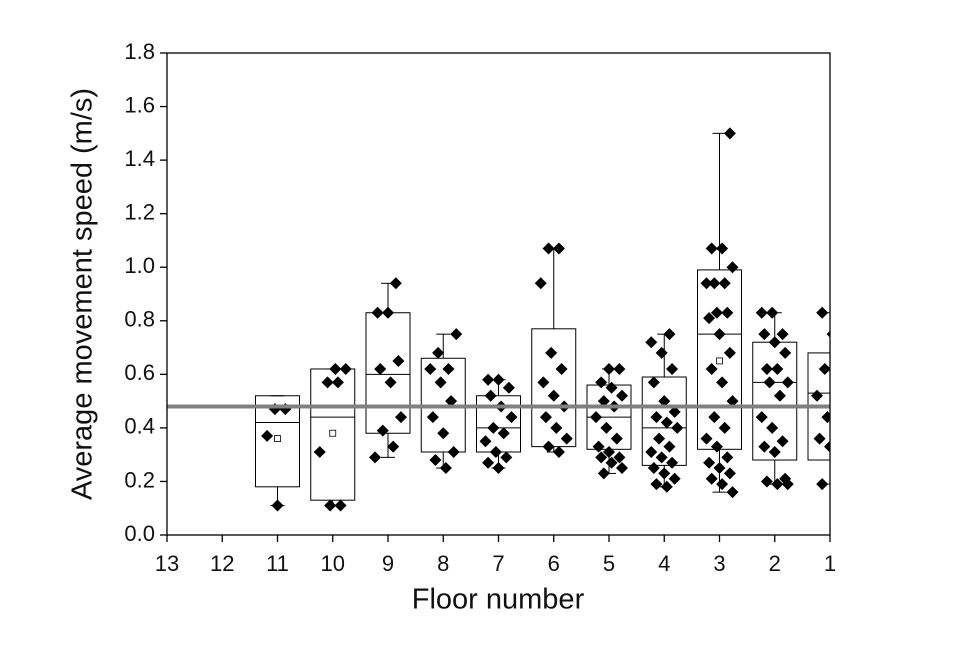  Describe the element at coordinates (277, 563) in the screenshot. I see `x-tick-label: 11` at that location.